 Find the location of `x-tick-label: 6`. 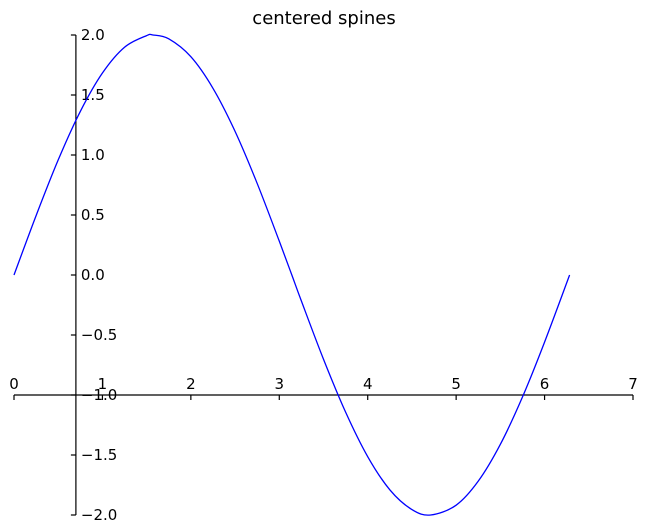

x-tick-label: 6 is located at coordinates (545, 384).